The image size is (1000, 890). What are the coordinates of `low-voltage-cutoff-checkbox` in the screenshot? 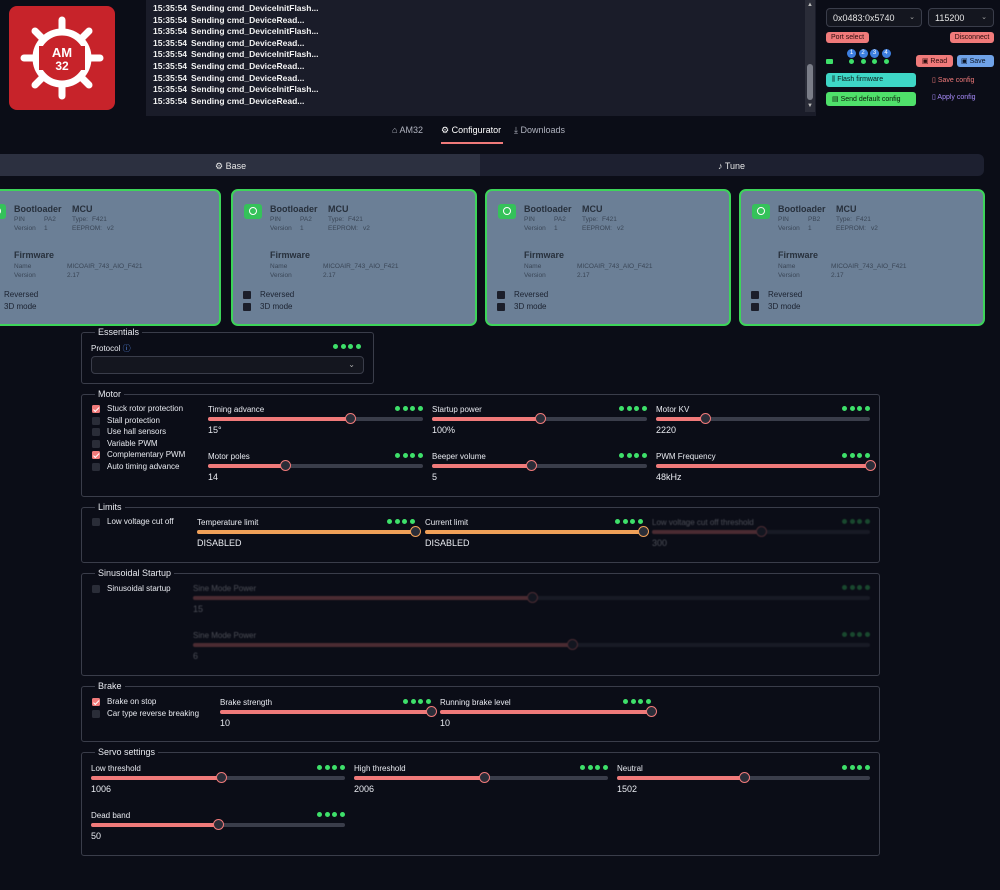 It's located at (96, 522).